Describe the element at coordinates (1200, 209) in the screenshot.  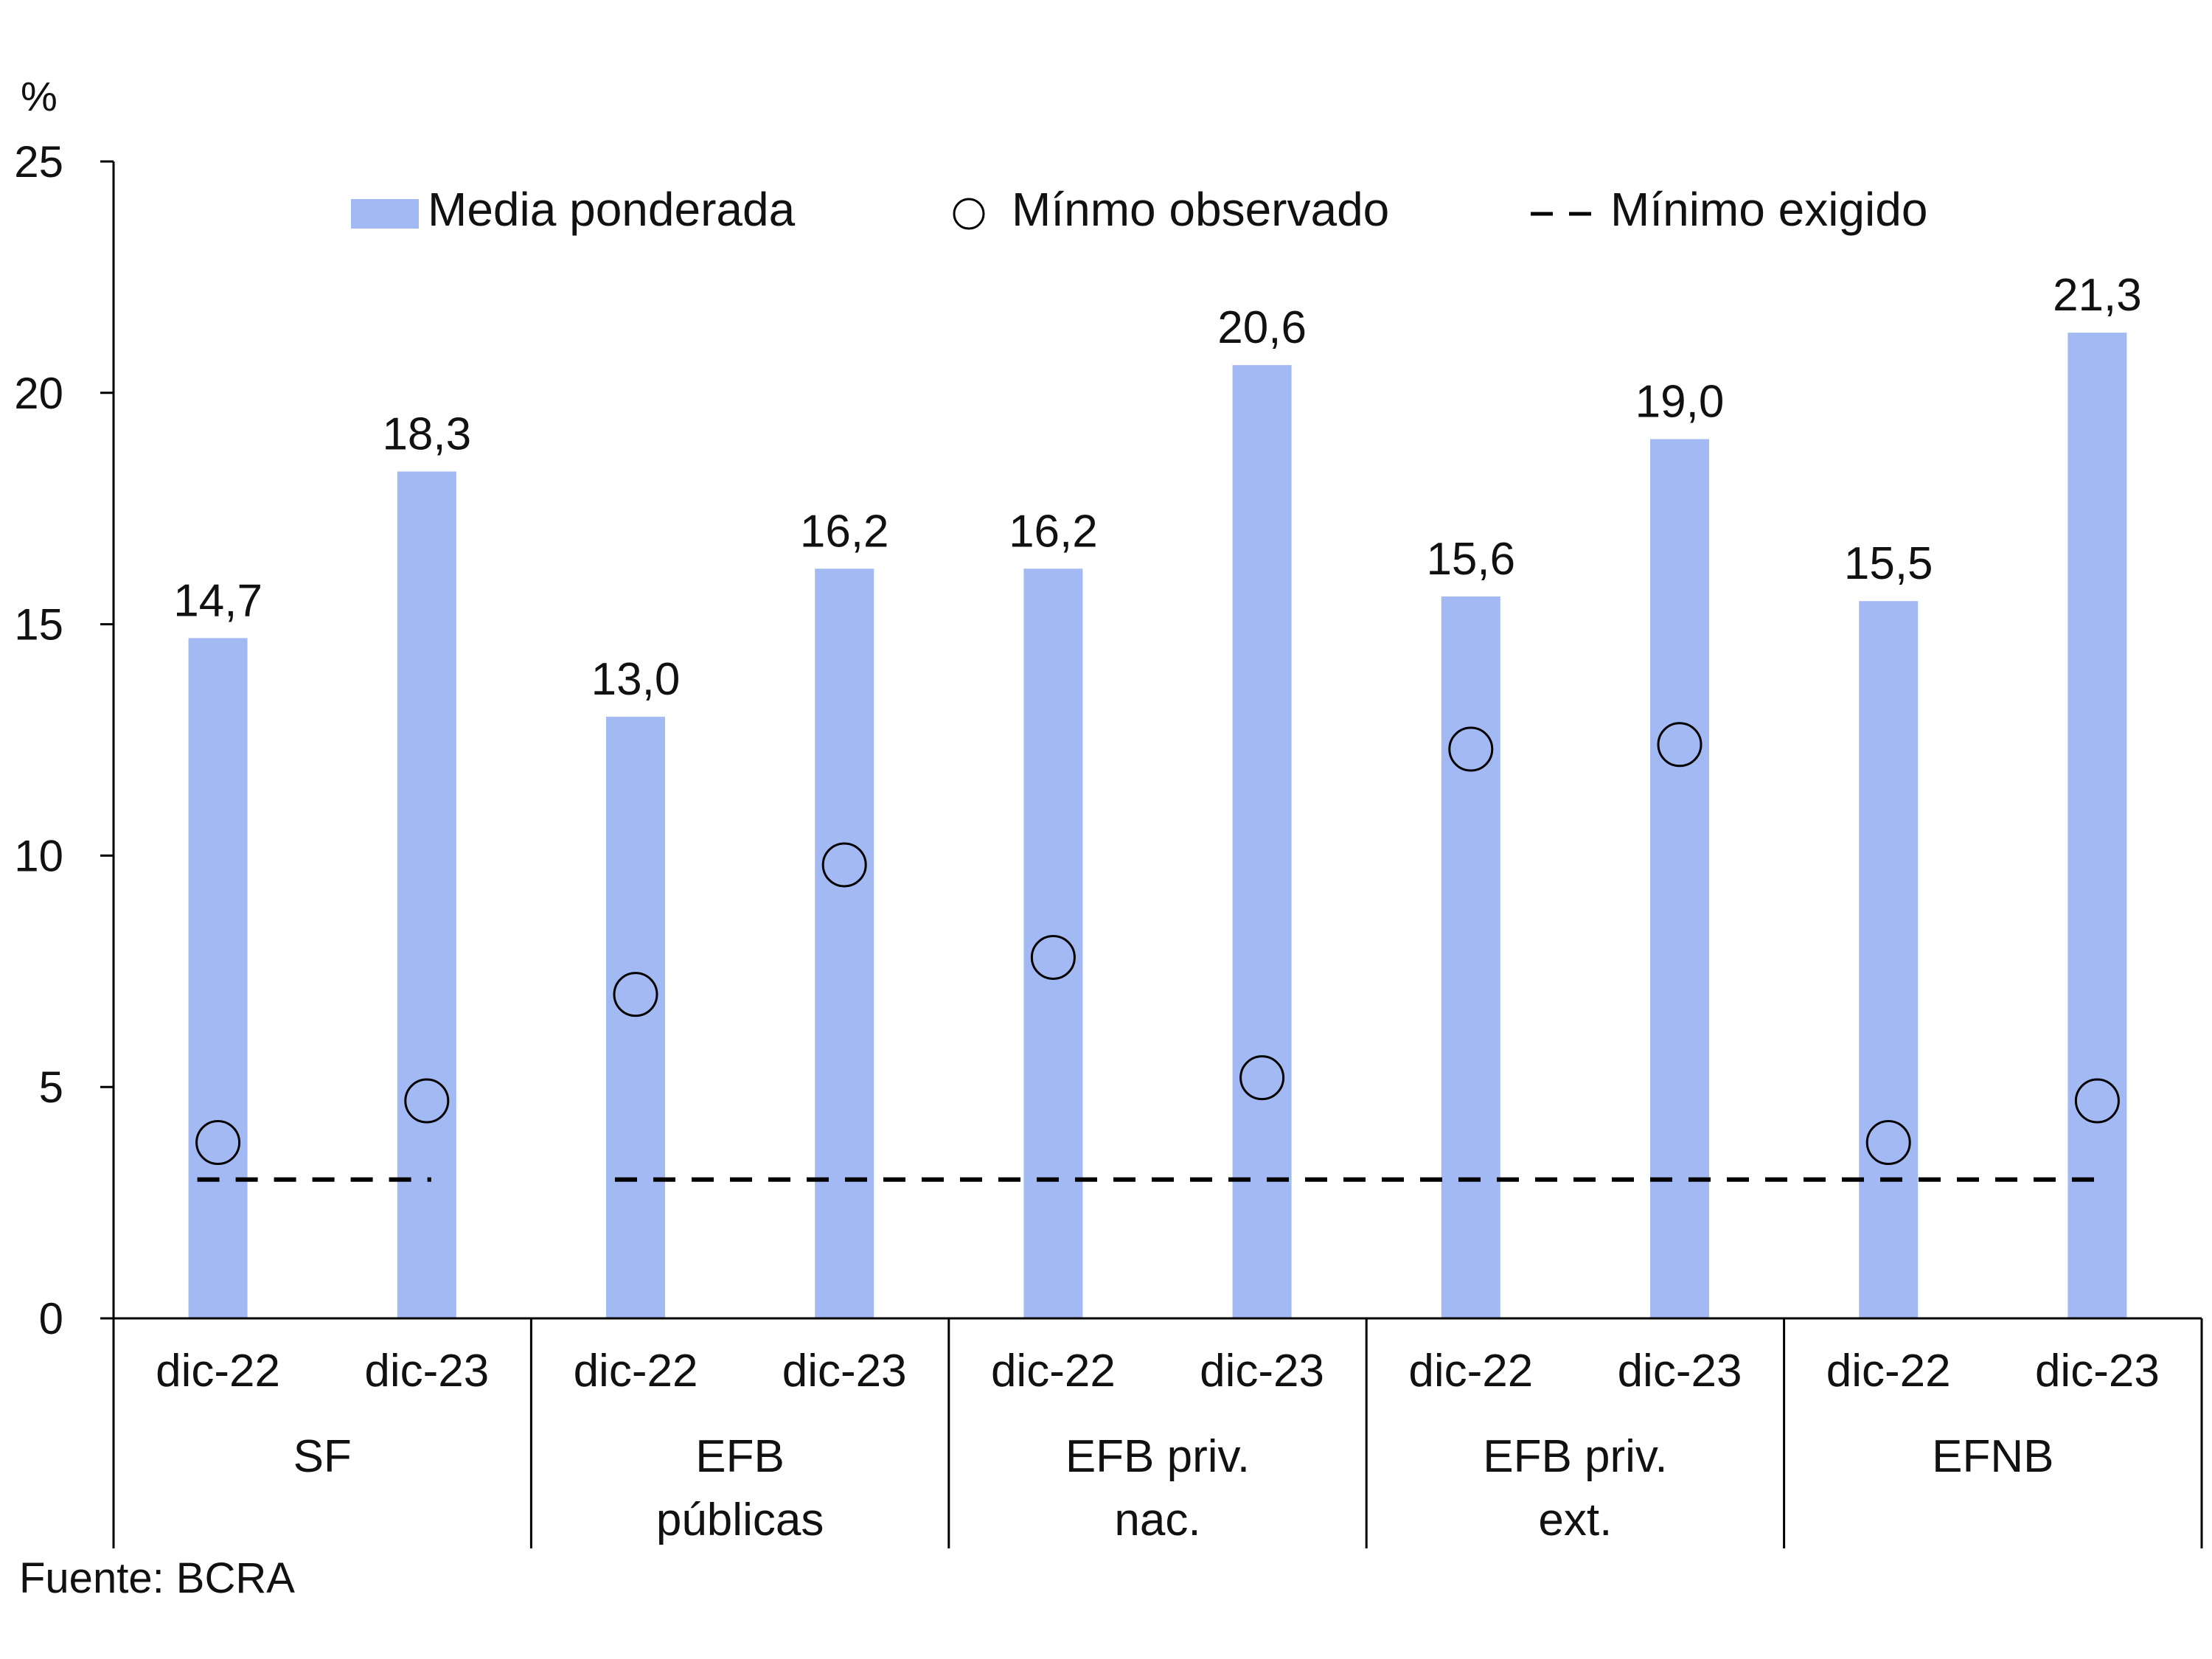
I see `legend-label-observado: Mínmo observado` at that location.